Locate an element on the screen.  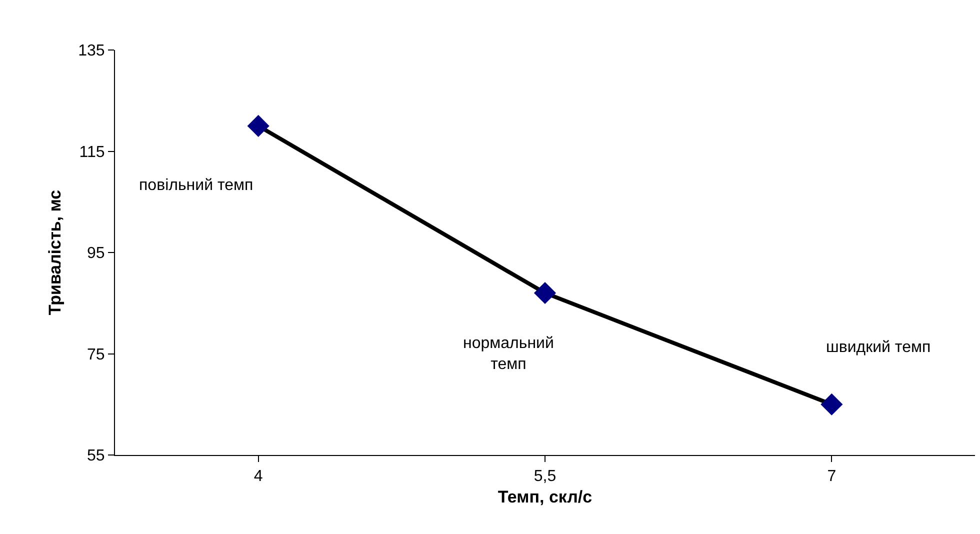
annotation: повільний темп is located at coordinates (196, 185).